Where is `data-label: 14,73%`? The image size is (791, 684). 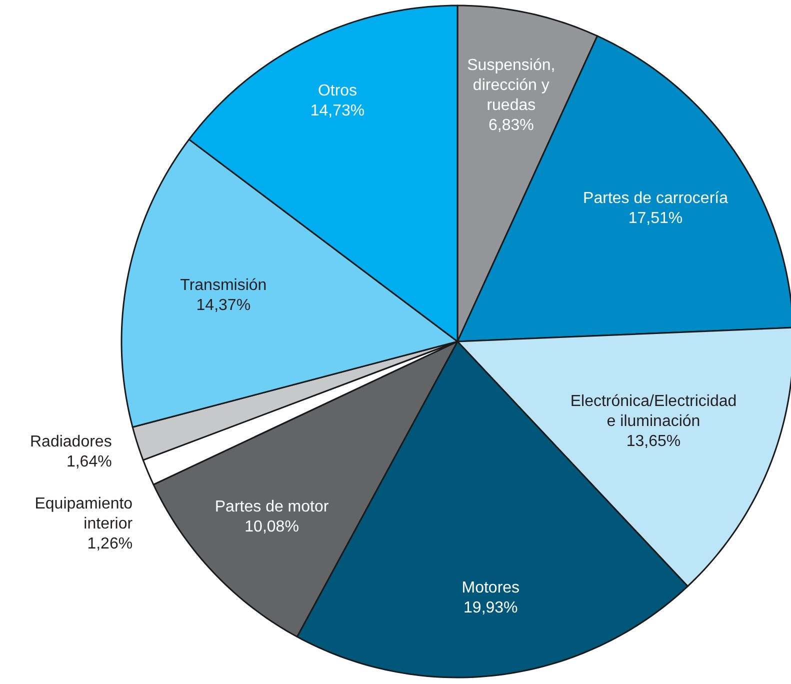
data-label: 14,73% is located at coordinates (337, 111).